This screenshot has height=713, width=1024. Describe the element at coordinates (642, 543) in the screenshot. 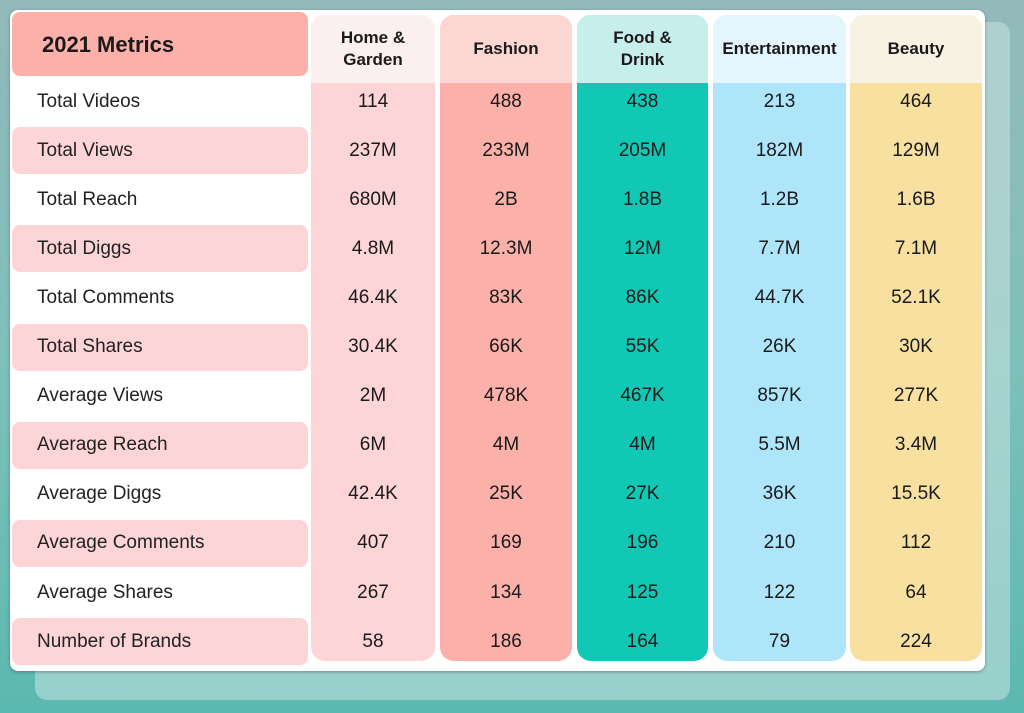

I see `table-cell: 196` at that location.